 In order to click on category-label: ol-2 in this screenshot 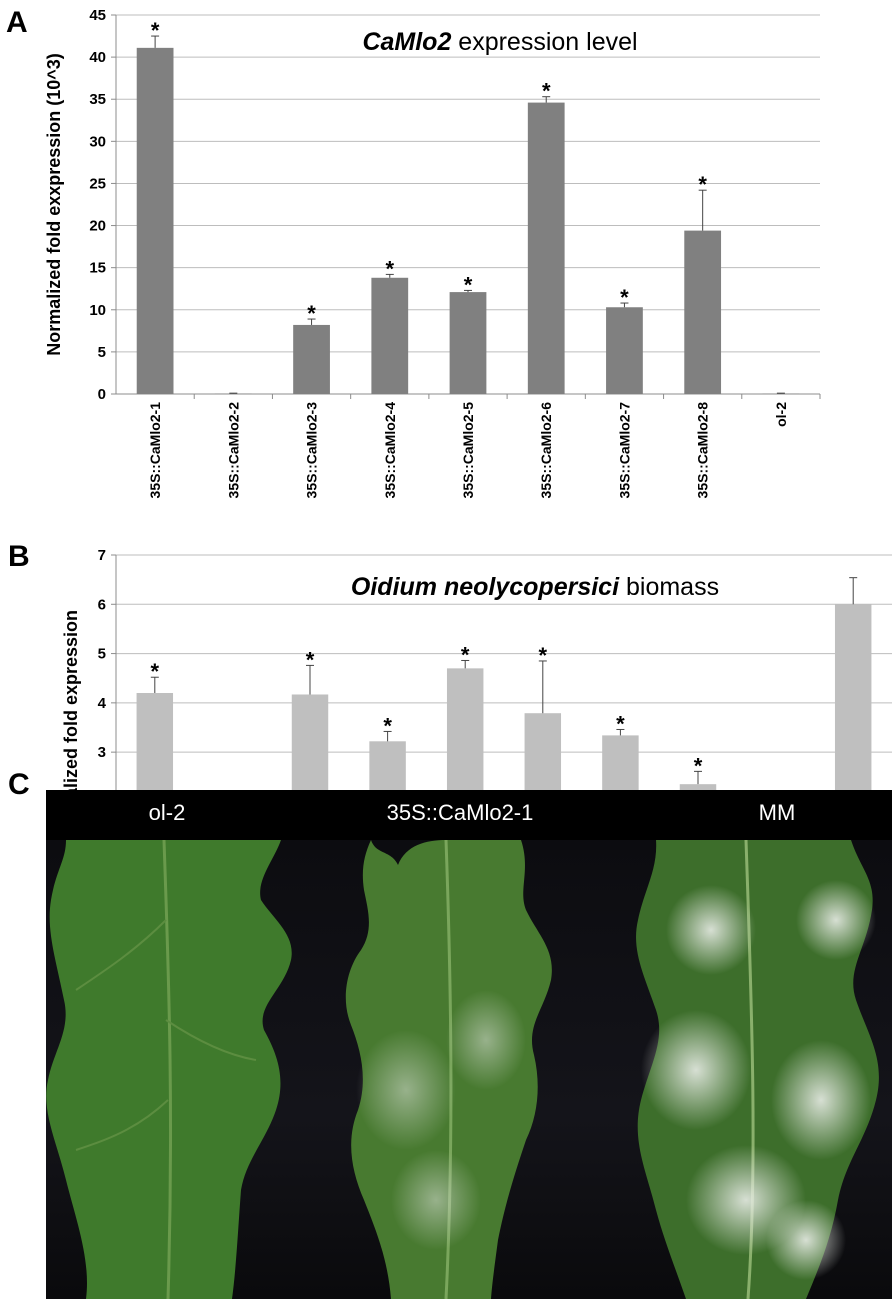, I will do `click(781, 414)`.